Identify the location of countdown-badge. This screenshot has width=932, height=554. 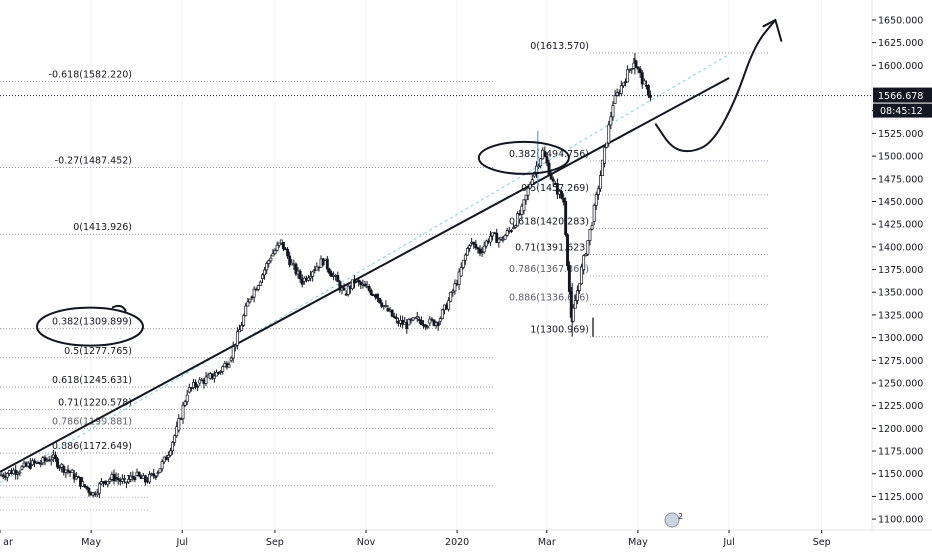
(902, 110).